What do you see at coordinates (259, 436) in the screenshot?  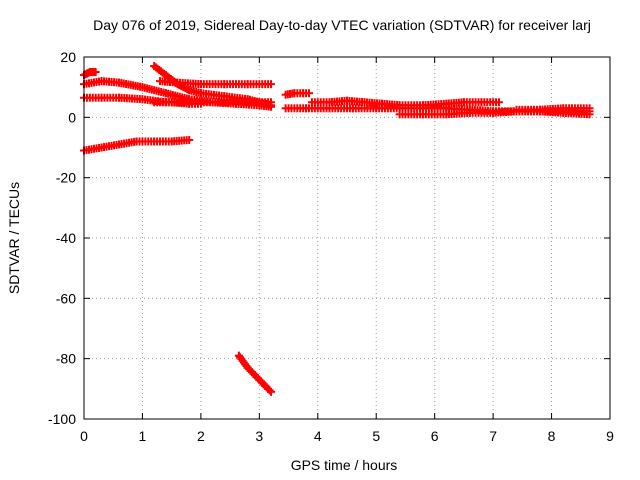 I see `x-tick-label: 3` at bounding box center [259, 436].